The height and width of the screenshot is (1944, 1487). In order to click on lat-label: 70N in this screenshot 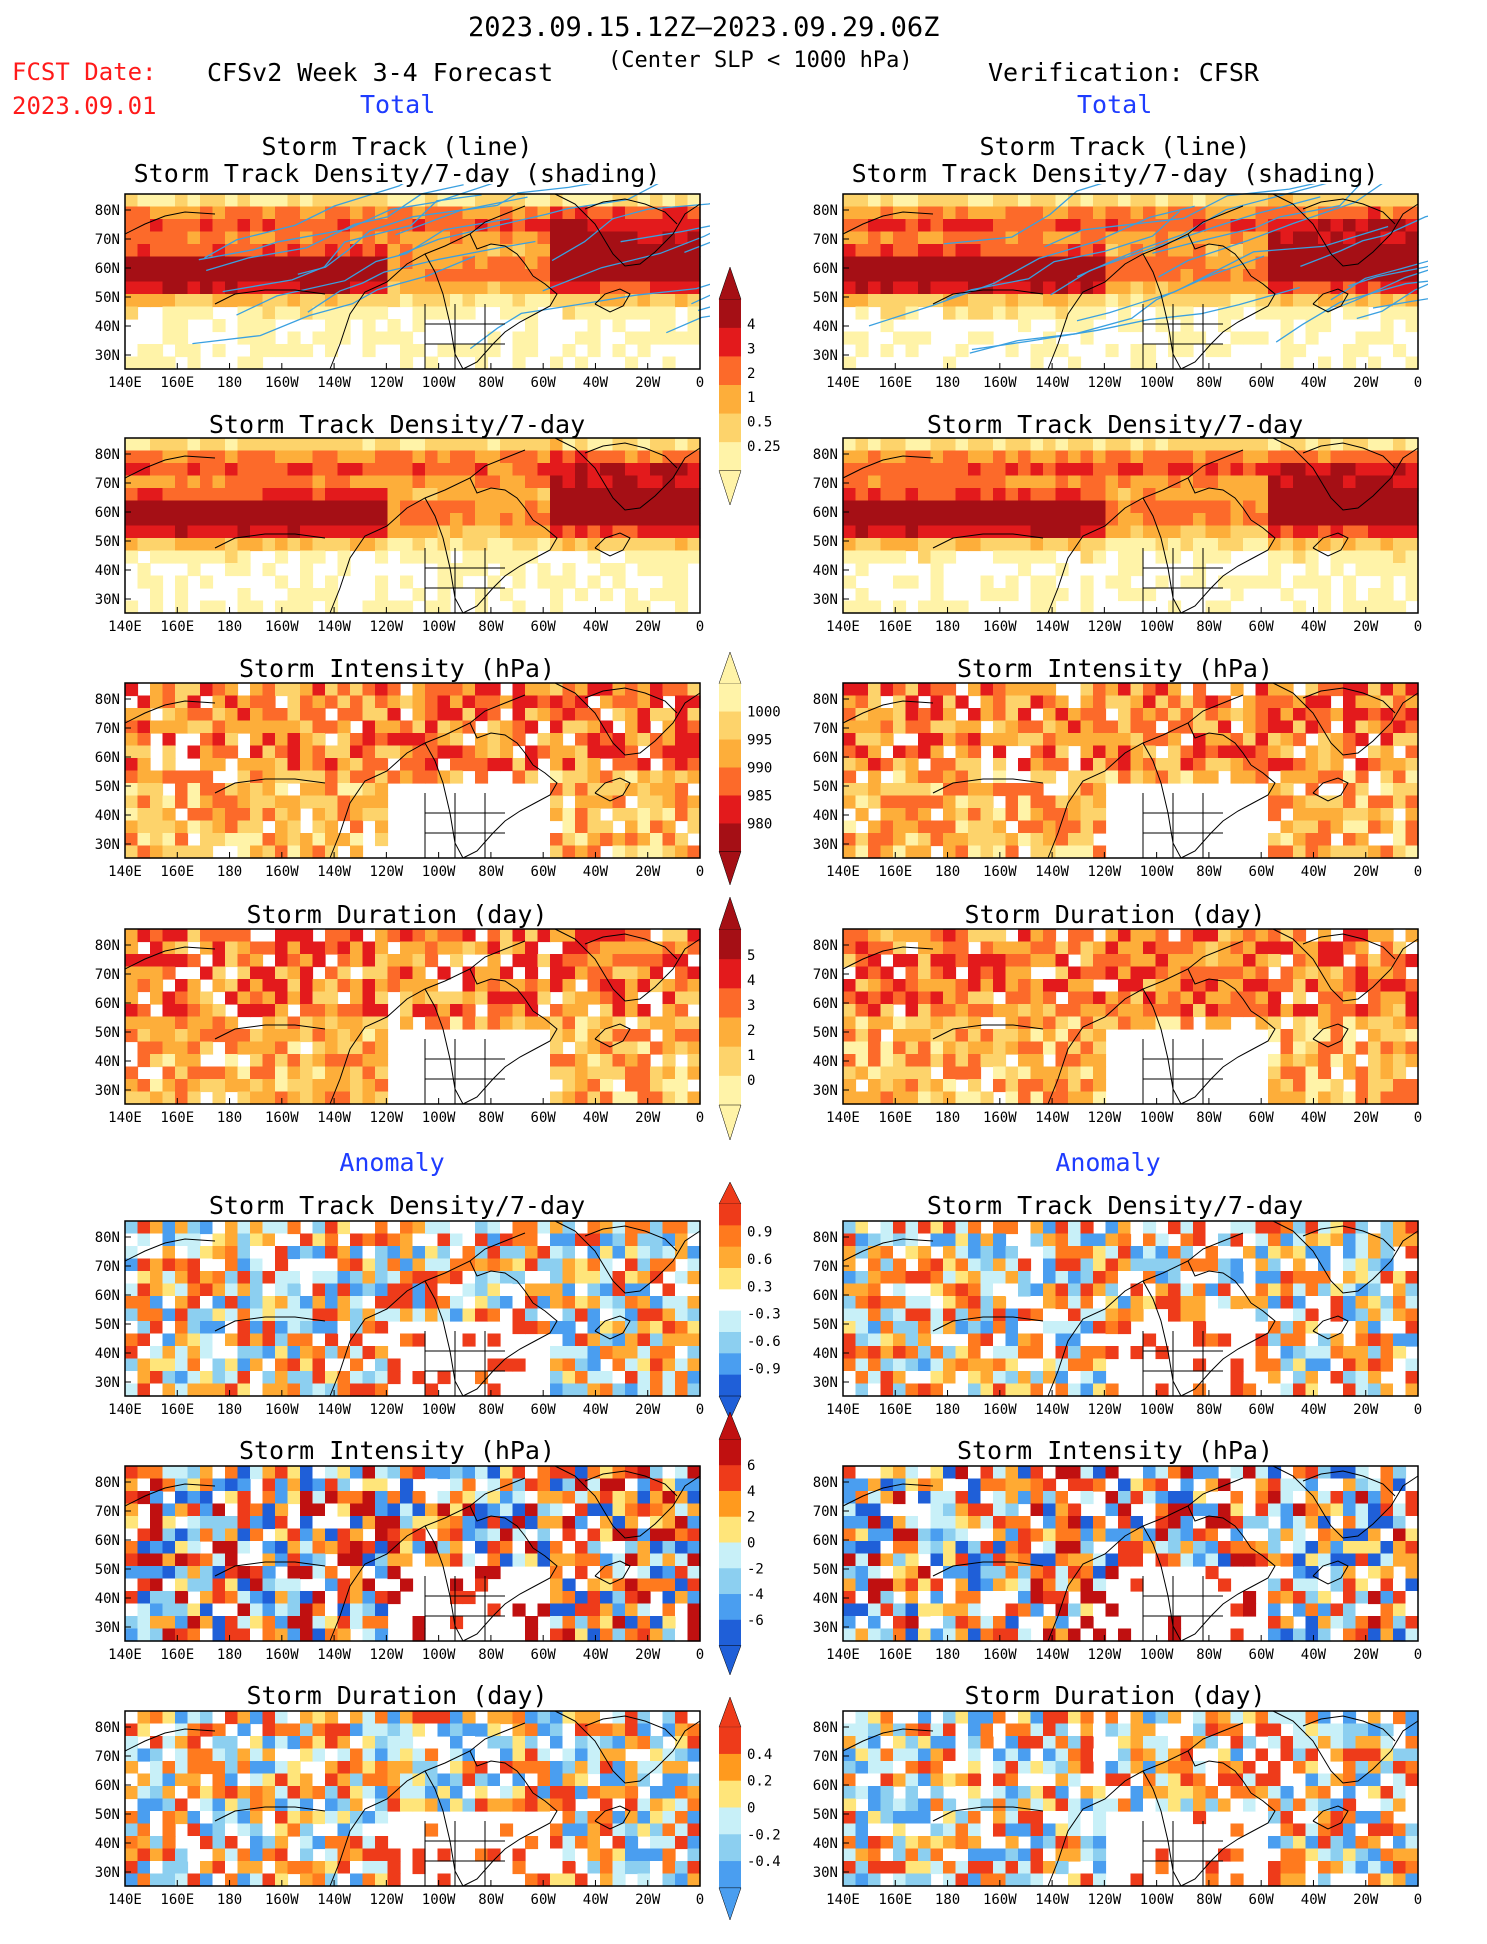, I will do `click(107, 1757)`.